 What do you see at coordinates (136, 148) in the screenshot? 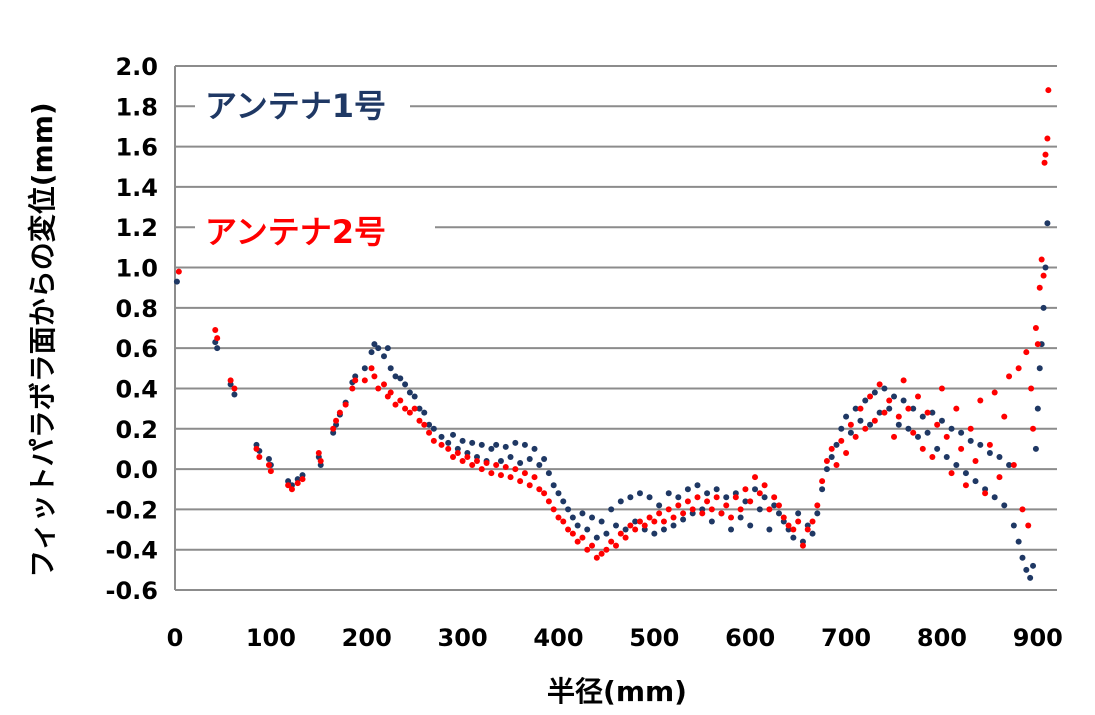
I see `y-tick-label: 1.6` at bounding box center [136, 148].